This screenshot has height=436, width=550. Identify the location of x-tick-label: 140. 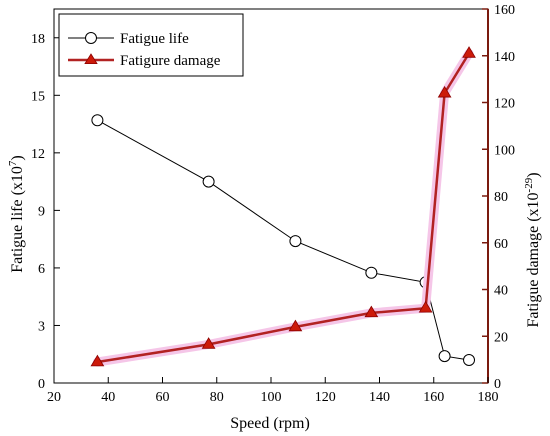
(379, 397).